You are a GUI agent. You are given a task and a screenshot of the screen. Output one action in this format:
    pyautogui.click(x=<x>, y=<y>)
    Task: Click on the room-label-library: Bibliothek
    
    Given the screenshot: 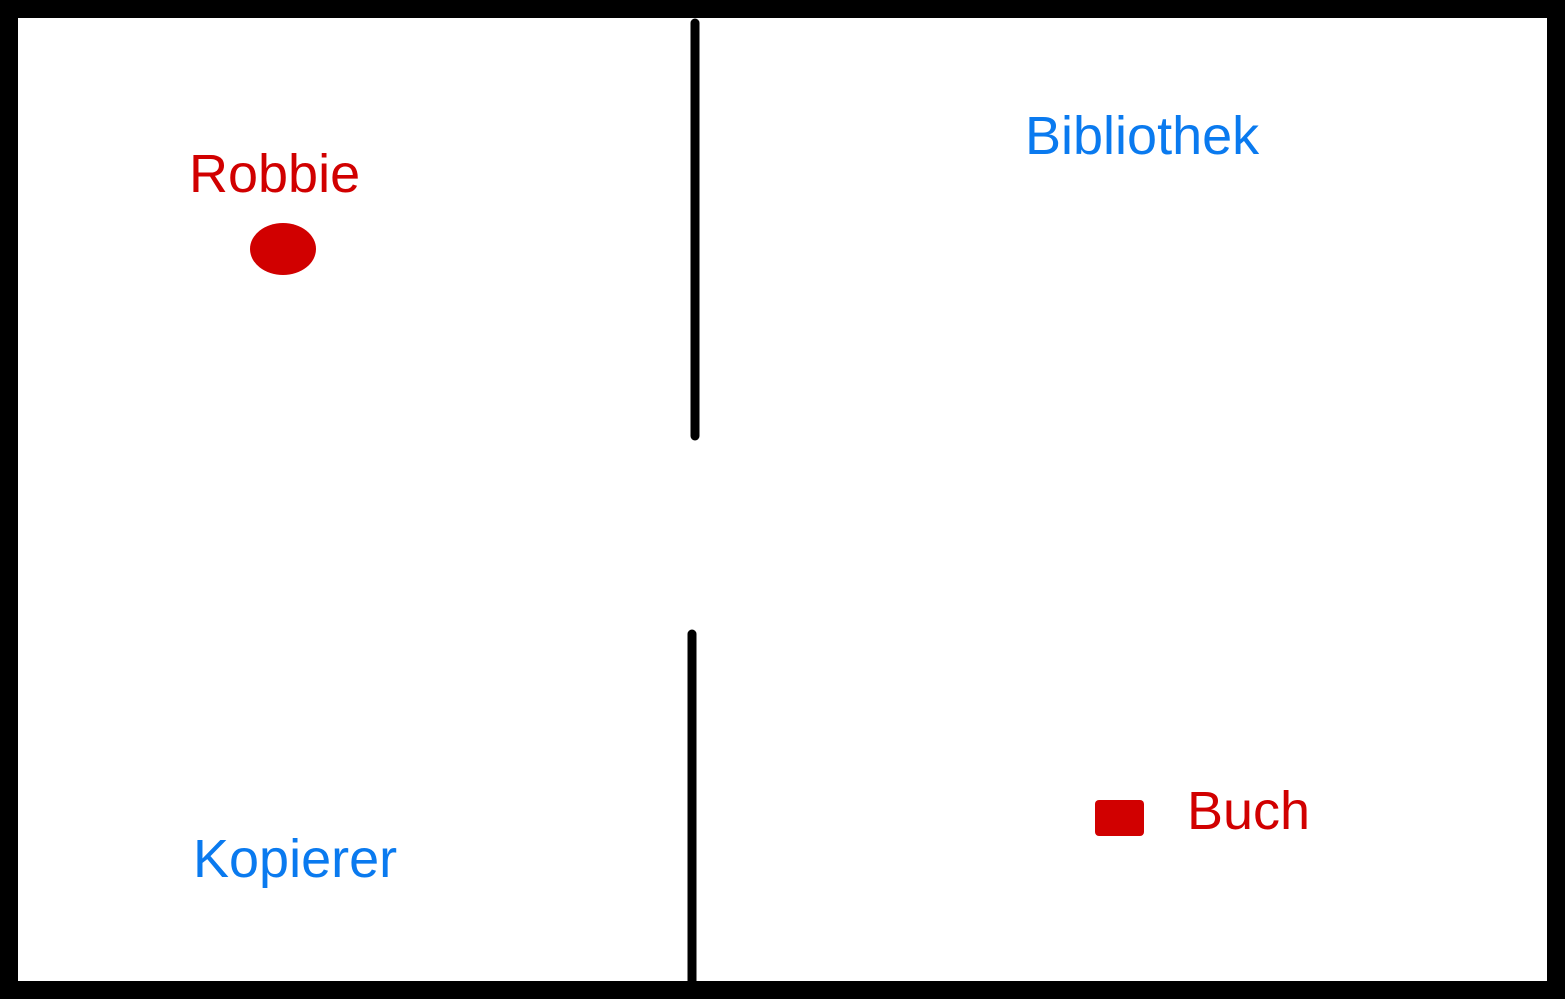 What is the action you would take?
    pyautogui.click(x=1142, y=136)
    